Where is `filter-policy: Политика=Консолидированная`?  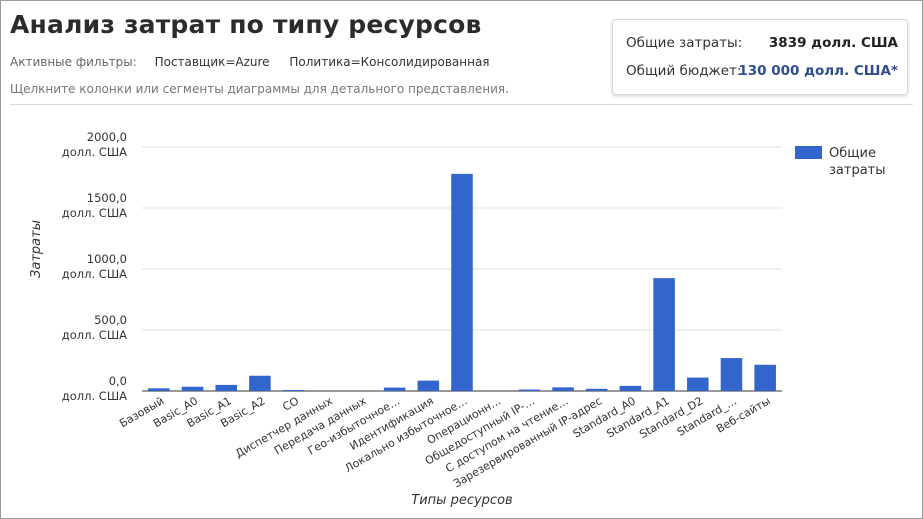
filter-policy: Политика=Консолидированная is located at coordinates (389, 62).